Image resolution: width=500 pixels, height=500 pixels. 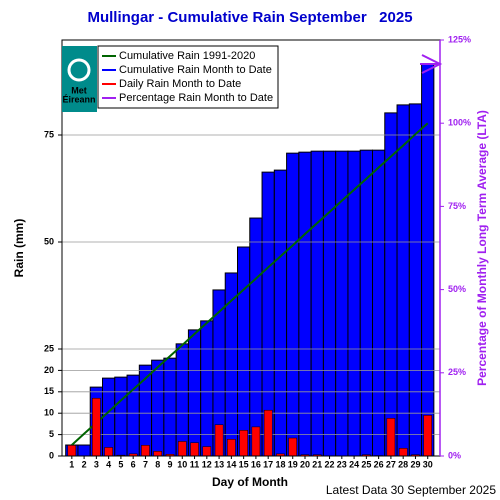 What do you see at coordinates (71, 464) in the screenshot?
I see `x-tick-label: 1` at bounding box center [71, 464].